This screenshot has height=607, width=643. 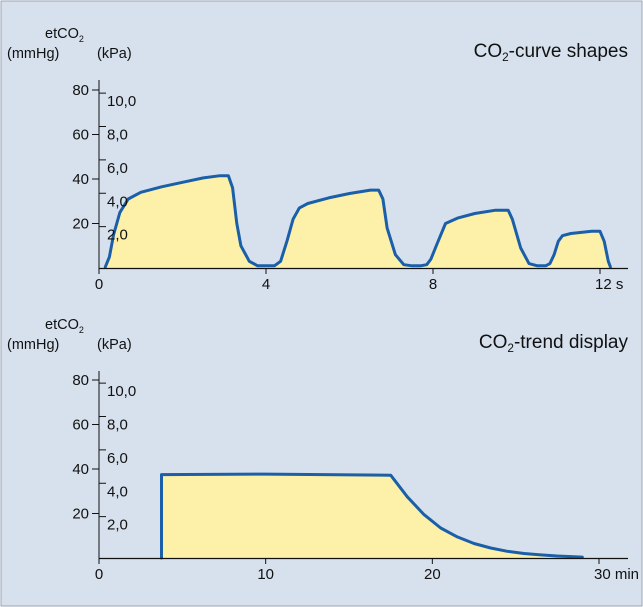 What do you see at coordinates (367, 570) in the screenshot?
I see `x-ticks: 0 10 20 30 min` at bounding box center [367, 570].